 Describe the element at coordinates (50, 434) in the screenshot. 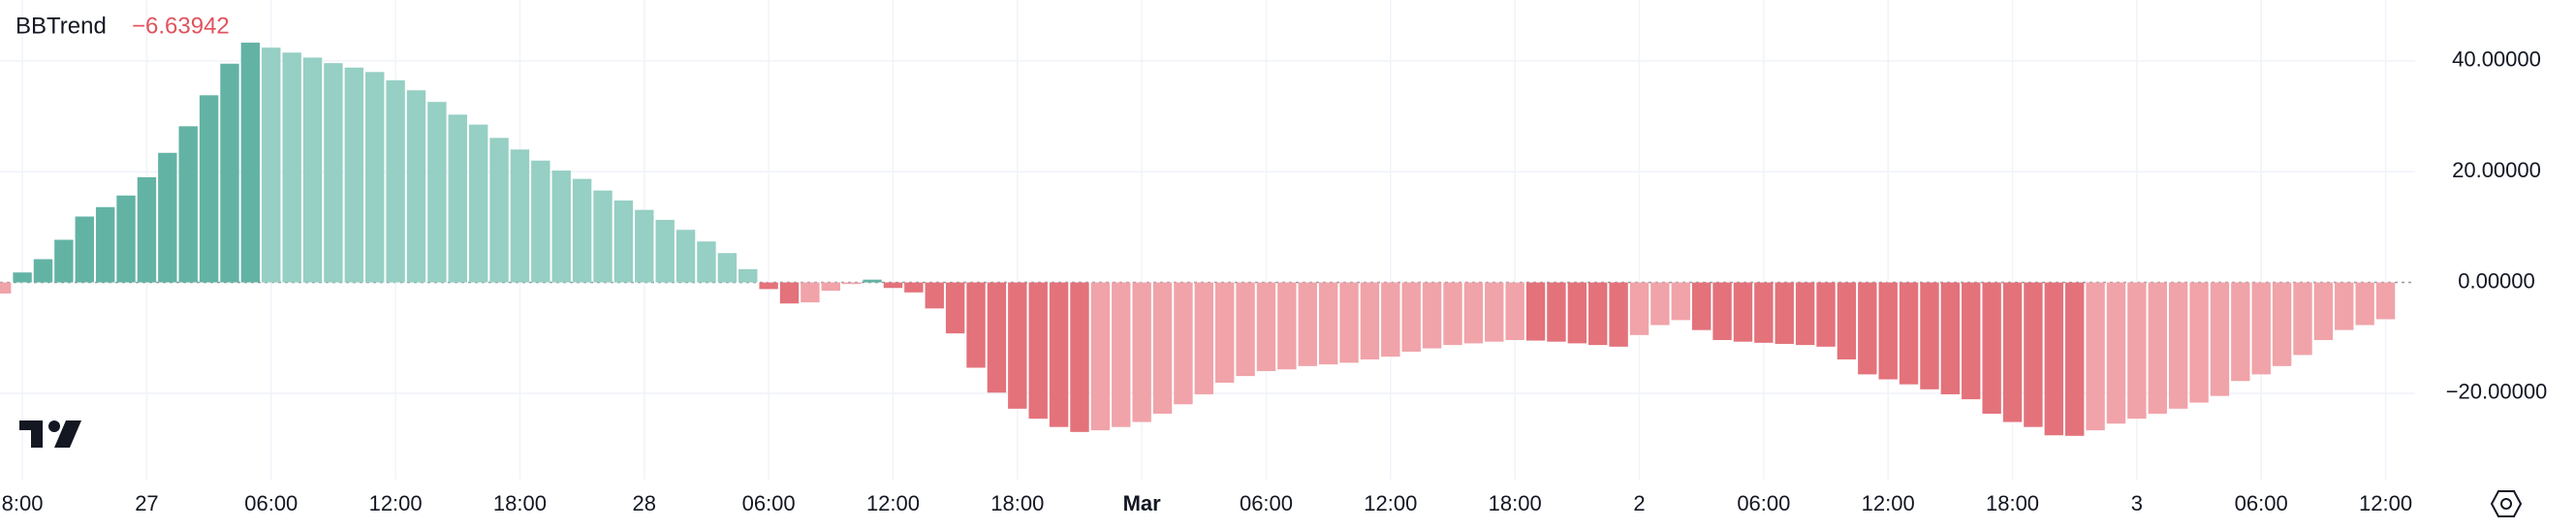

I see `logo` at that location.